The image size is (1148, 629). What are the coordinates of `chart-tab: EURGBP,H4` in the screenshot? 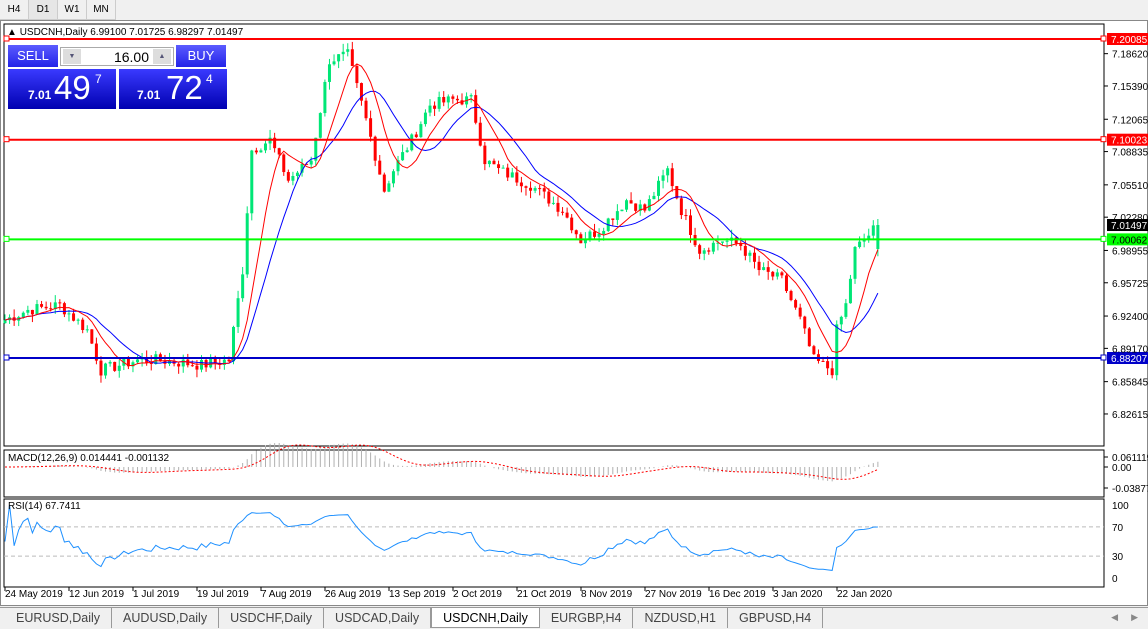 It's located at (587, 618).